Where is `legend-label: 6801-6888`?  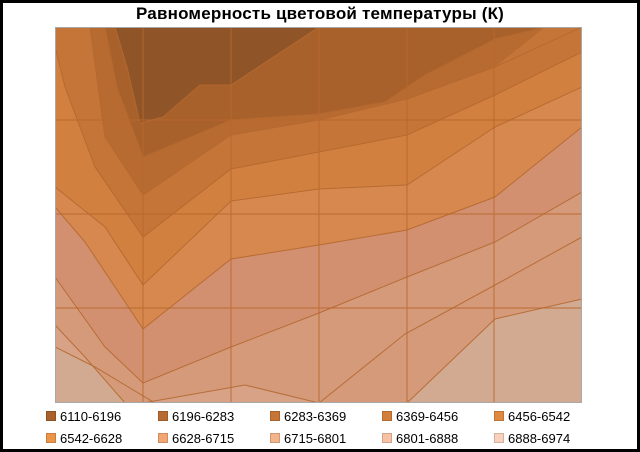
legend-label: 6801-6888 is located at coordinates (427, 438).